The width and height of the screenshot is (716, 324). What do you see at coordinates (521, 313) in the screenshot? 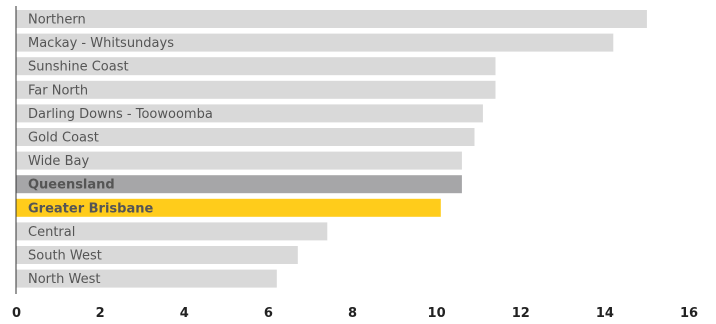
I see `x-tick-label-12: 12` at bounding box center [521, 313].